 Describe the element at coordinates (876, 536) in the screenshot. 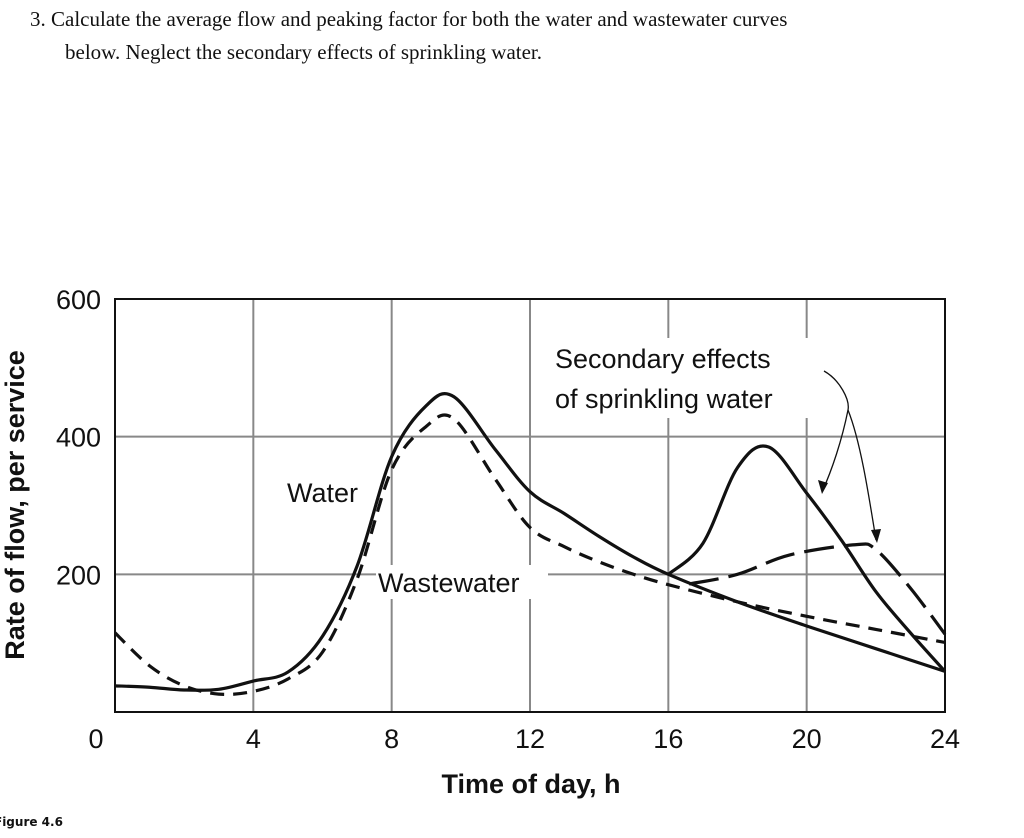

I see `arrowhead-wastewater-icon` at that location.